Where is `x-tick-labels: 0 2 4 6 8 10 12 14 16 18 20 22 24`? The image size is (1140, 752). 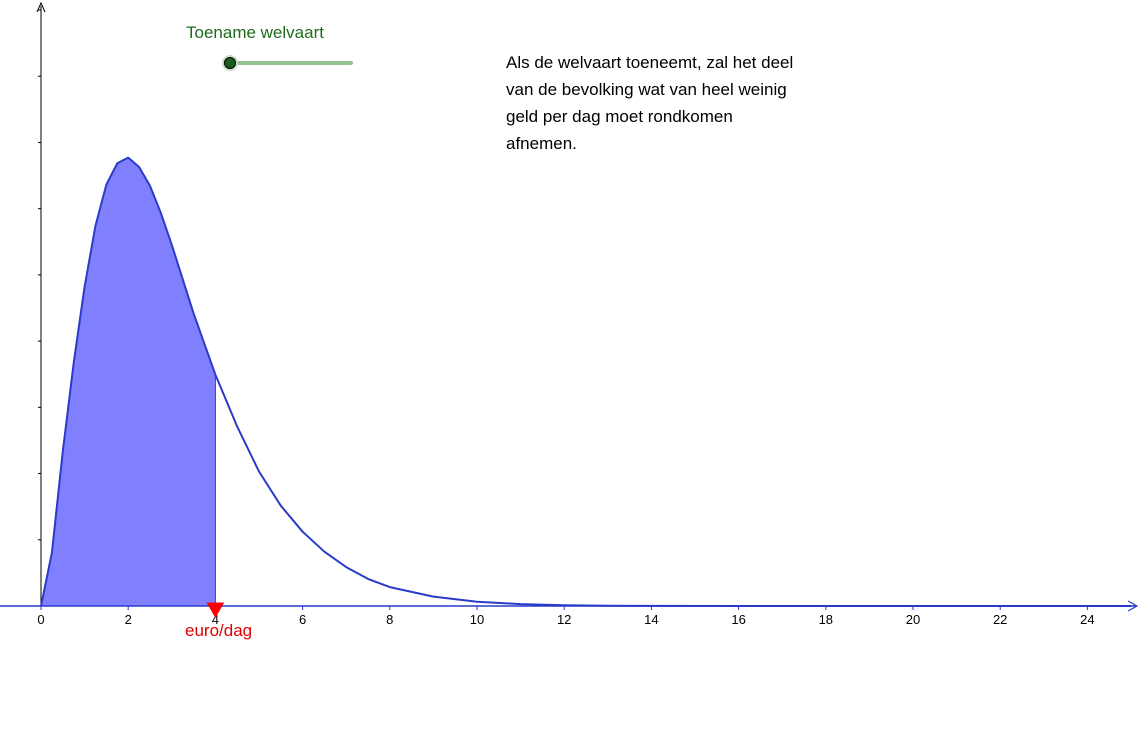 x-tick-labels: 0 2 4 6 8 10 12 14 16 18 20 22 24 is located at coordinates (566, 616).